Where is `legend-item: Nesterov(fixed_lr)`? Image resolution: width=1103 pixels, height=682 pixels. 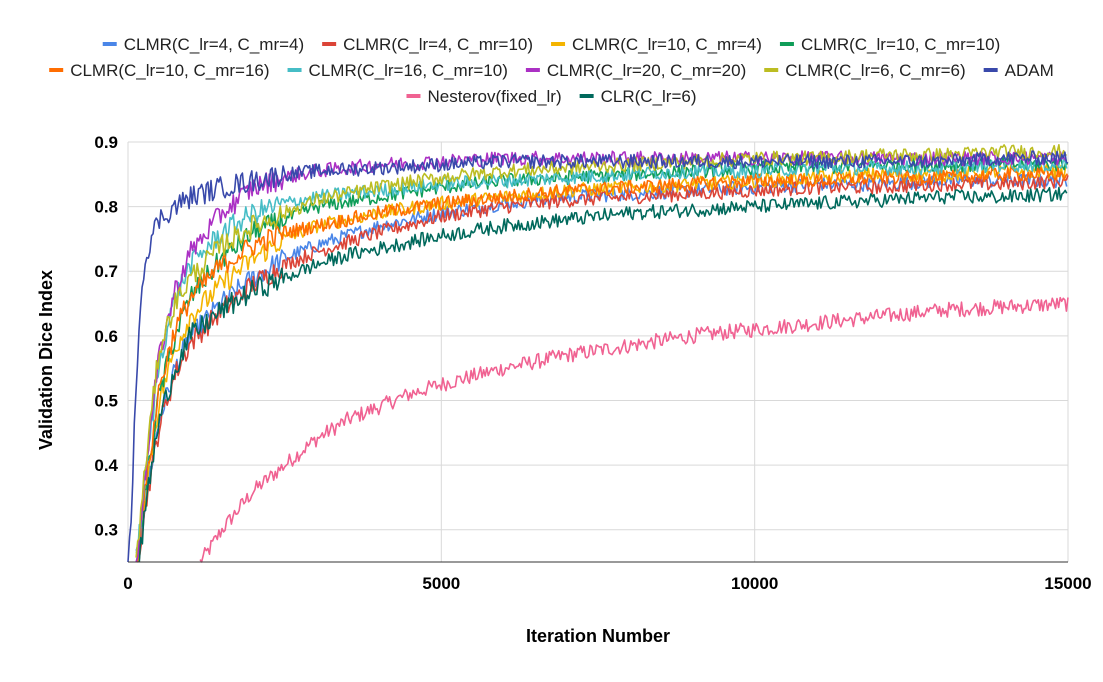
legend-item: Nesterov(fixed_lr) is located at coordinates (484, 96).